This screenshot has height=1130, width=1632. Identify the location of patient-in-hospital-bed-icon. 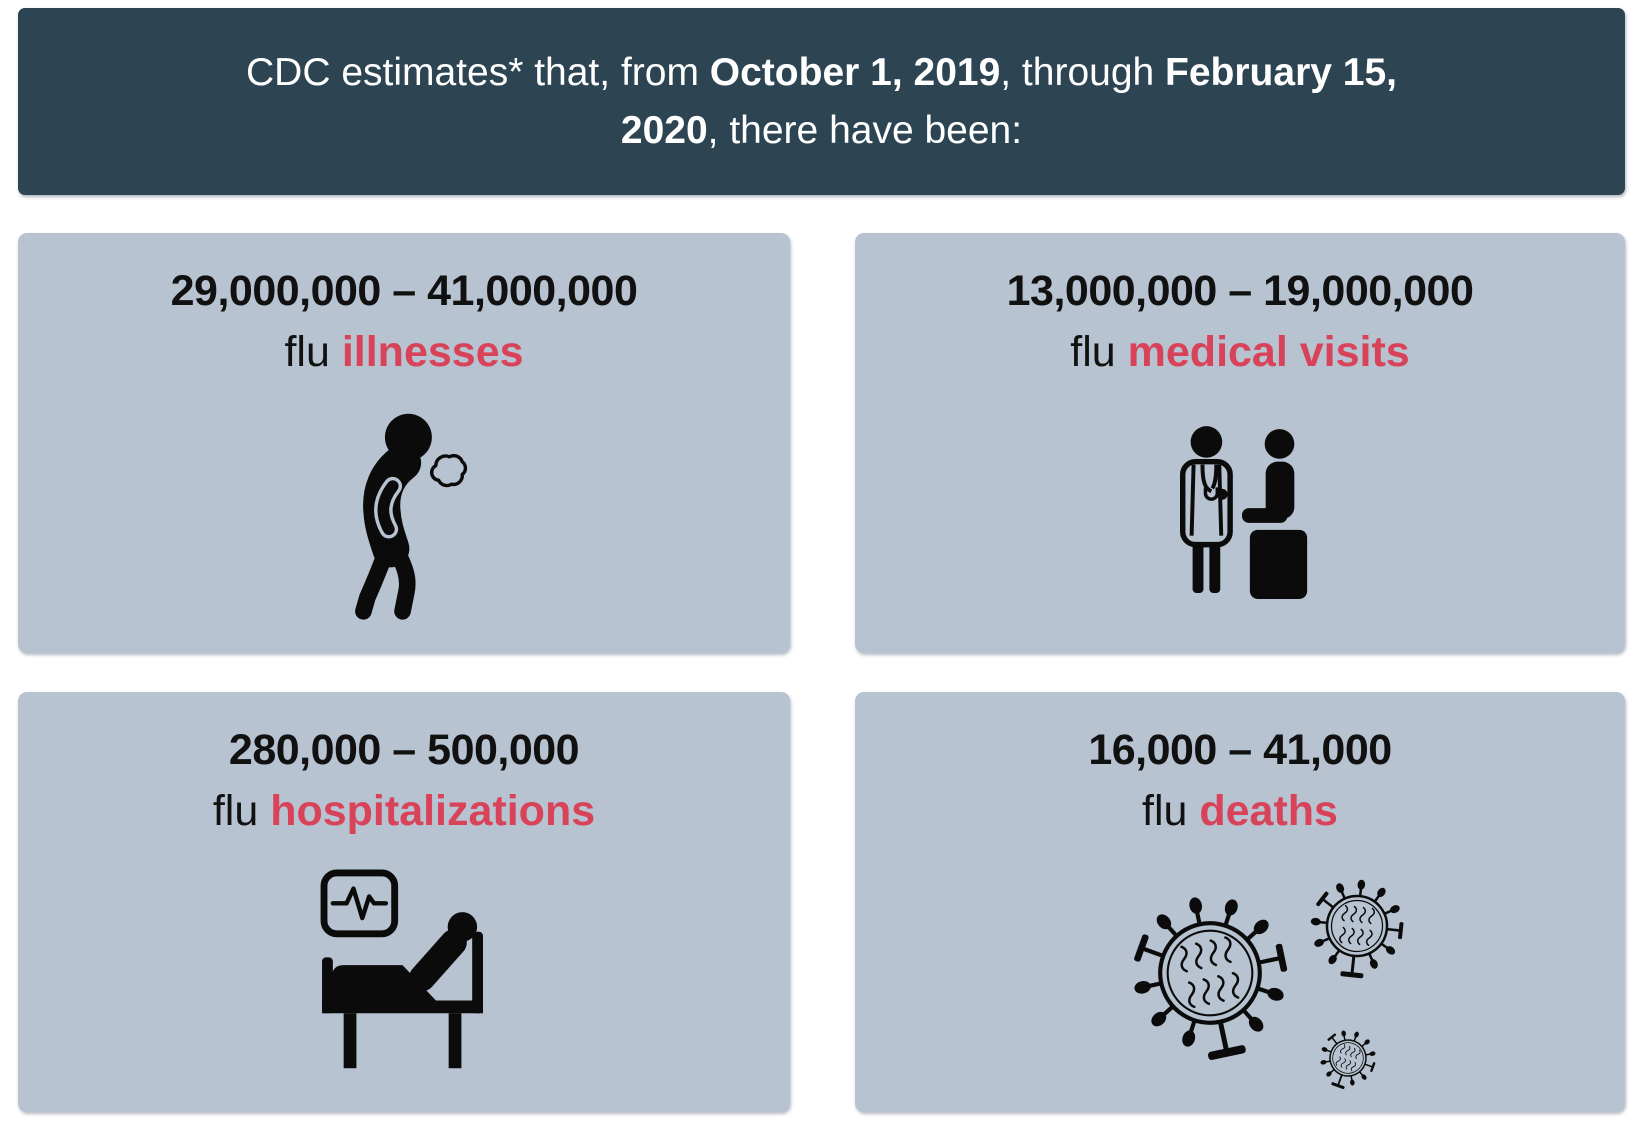
(402, 968).